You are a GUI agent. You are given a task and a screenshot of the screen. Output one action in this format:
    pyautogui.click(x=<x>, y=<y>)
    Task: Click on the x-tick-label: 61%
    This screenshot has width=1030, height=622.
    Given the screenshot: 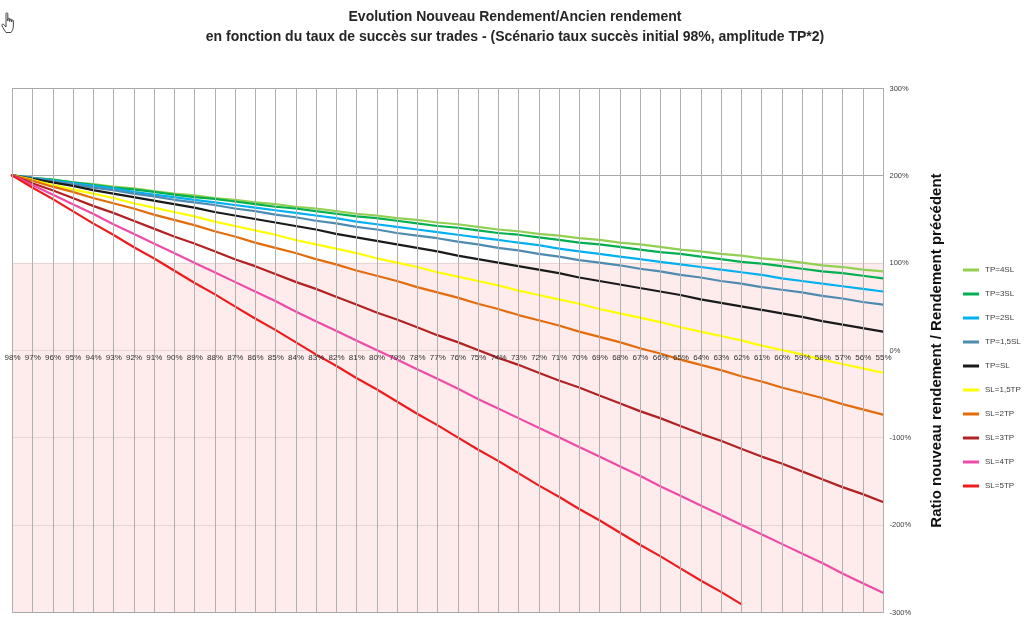 What is the action you would take?
    pyautogui.click(x=761, y=357)
    